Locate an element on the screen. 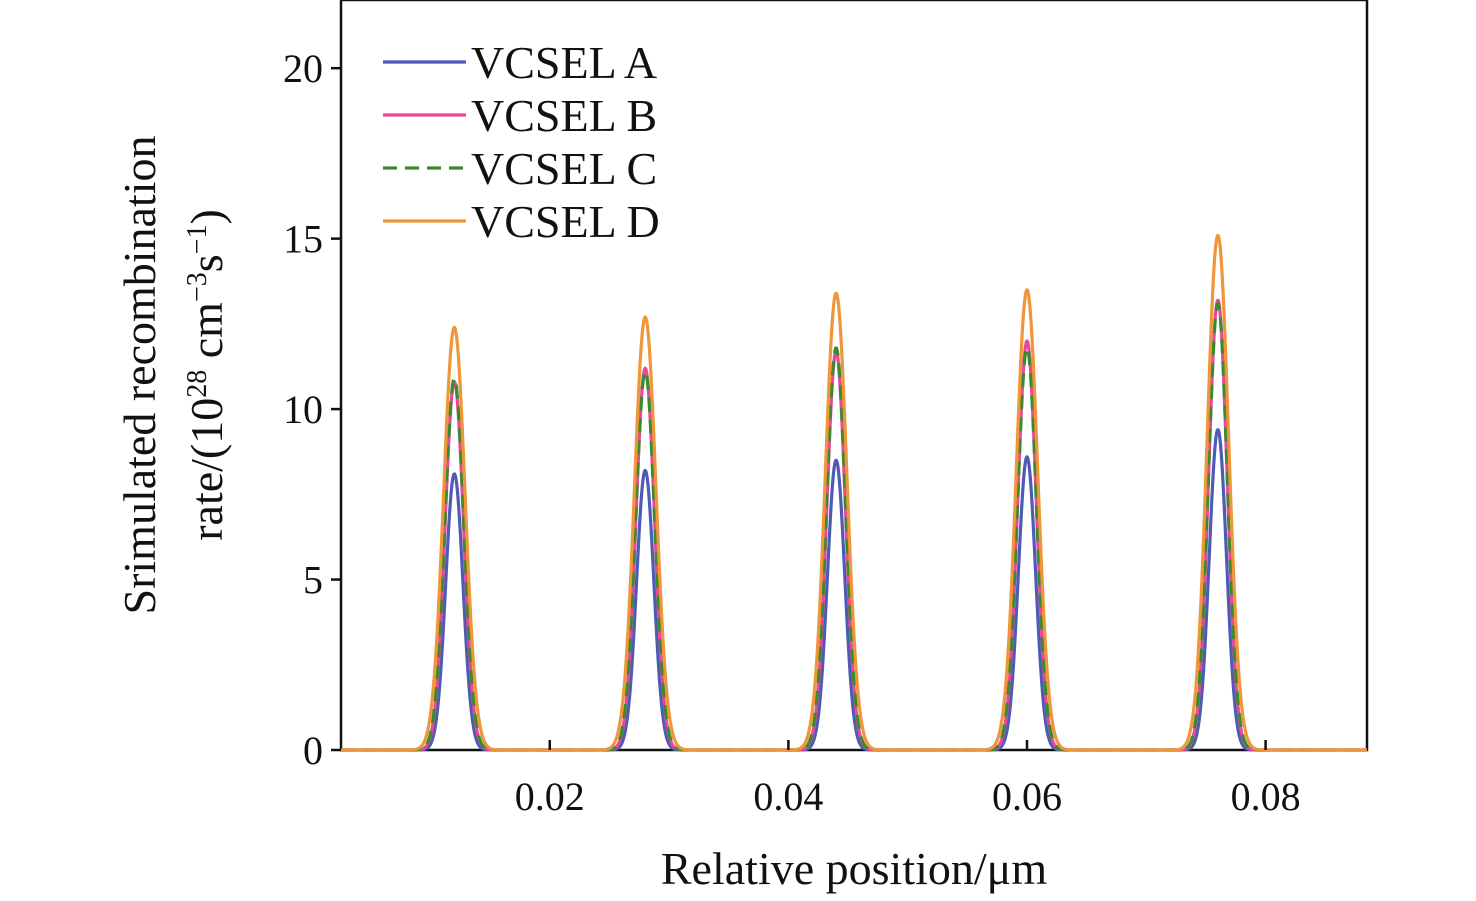 The image size is (1476, 901). y-tick-label-5: 5 is located at coordinates (313, 580).